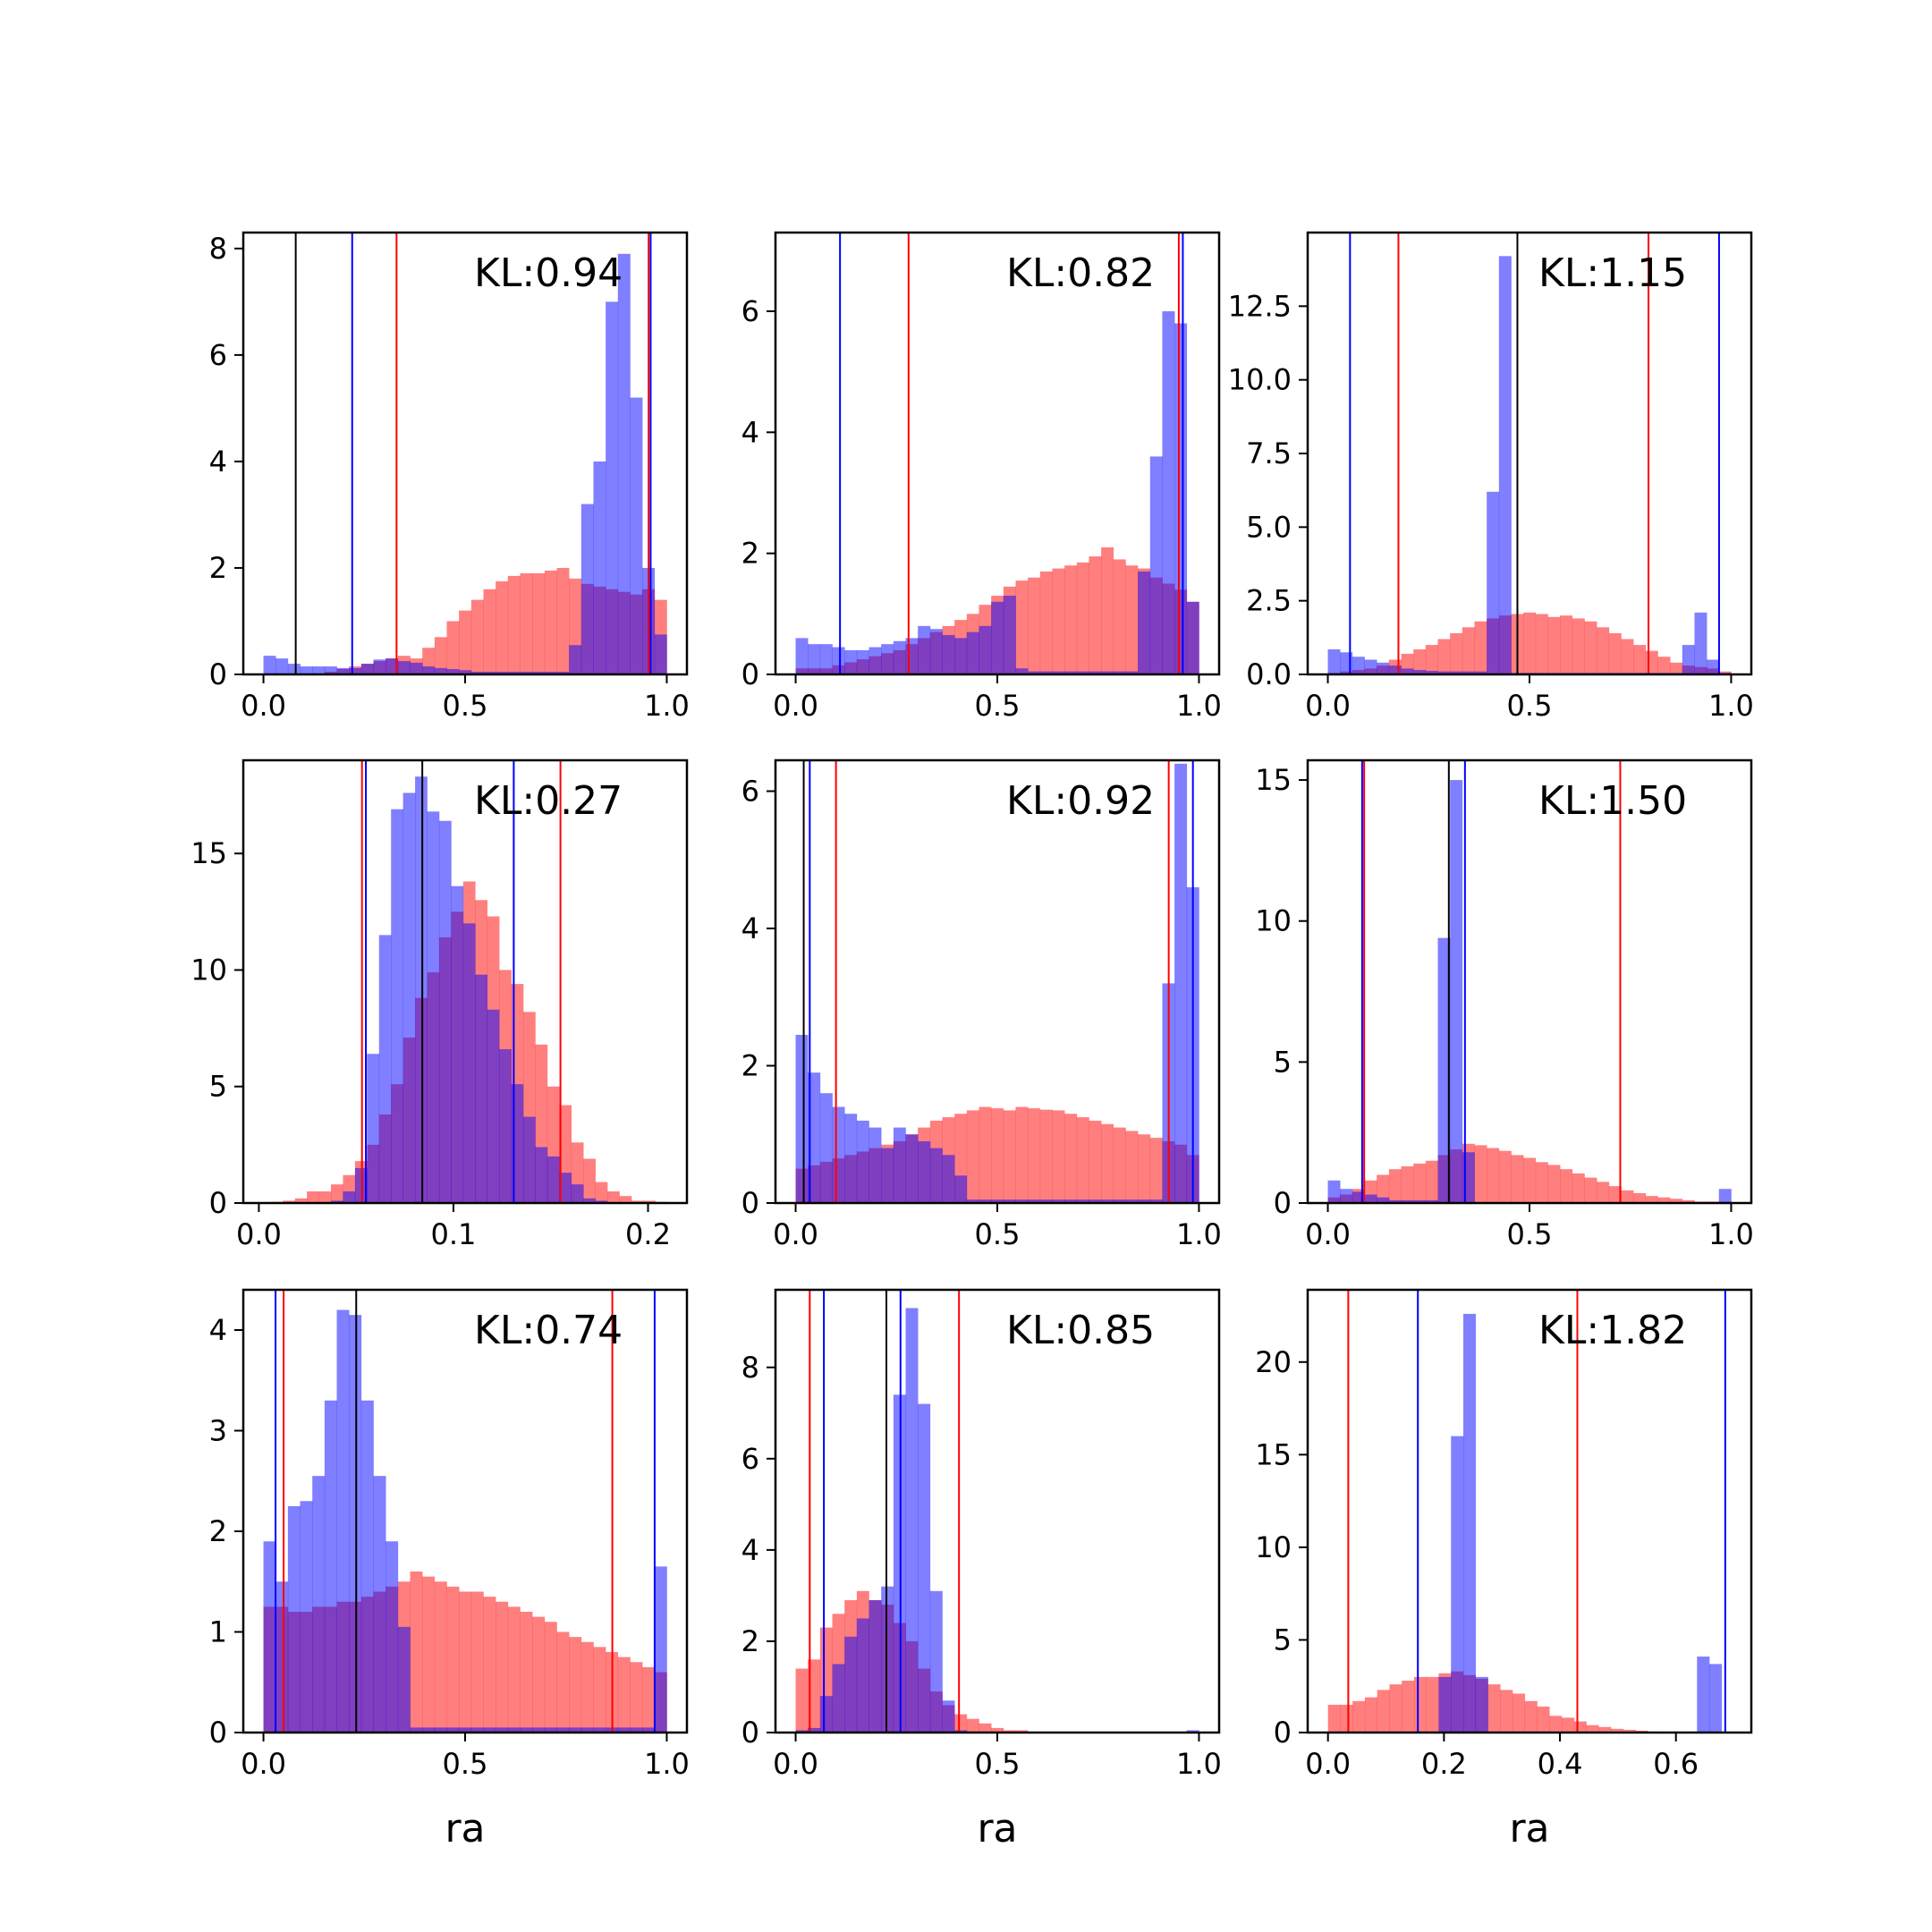 The height and width of the screenshot is (1932, 1932). What do you see at coordinates (1269, 527) in the screenshot?
I see `y-tick-label: 5.0` at bounding box center [1269, 527].